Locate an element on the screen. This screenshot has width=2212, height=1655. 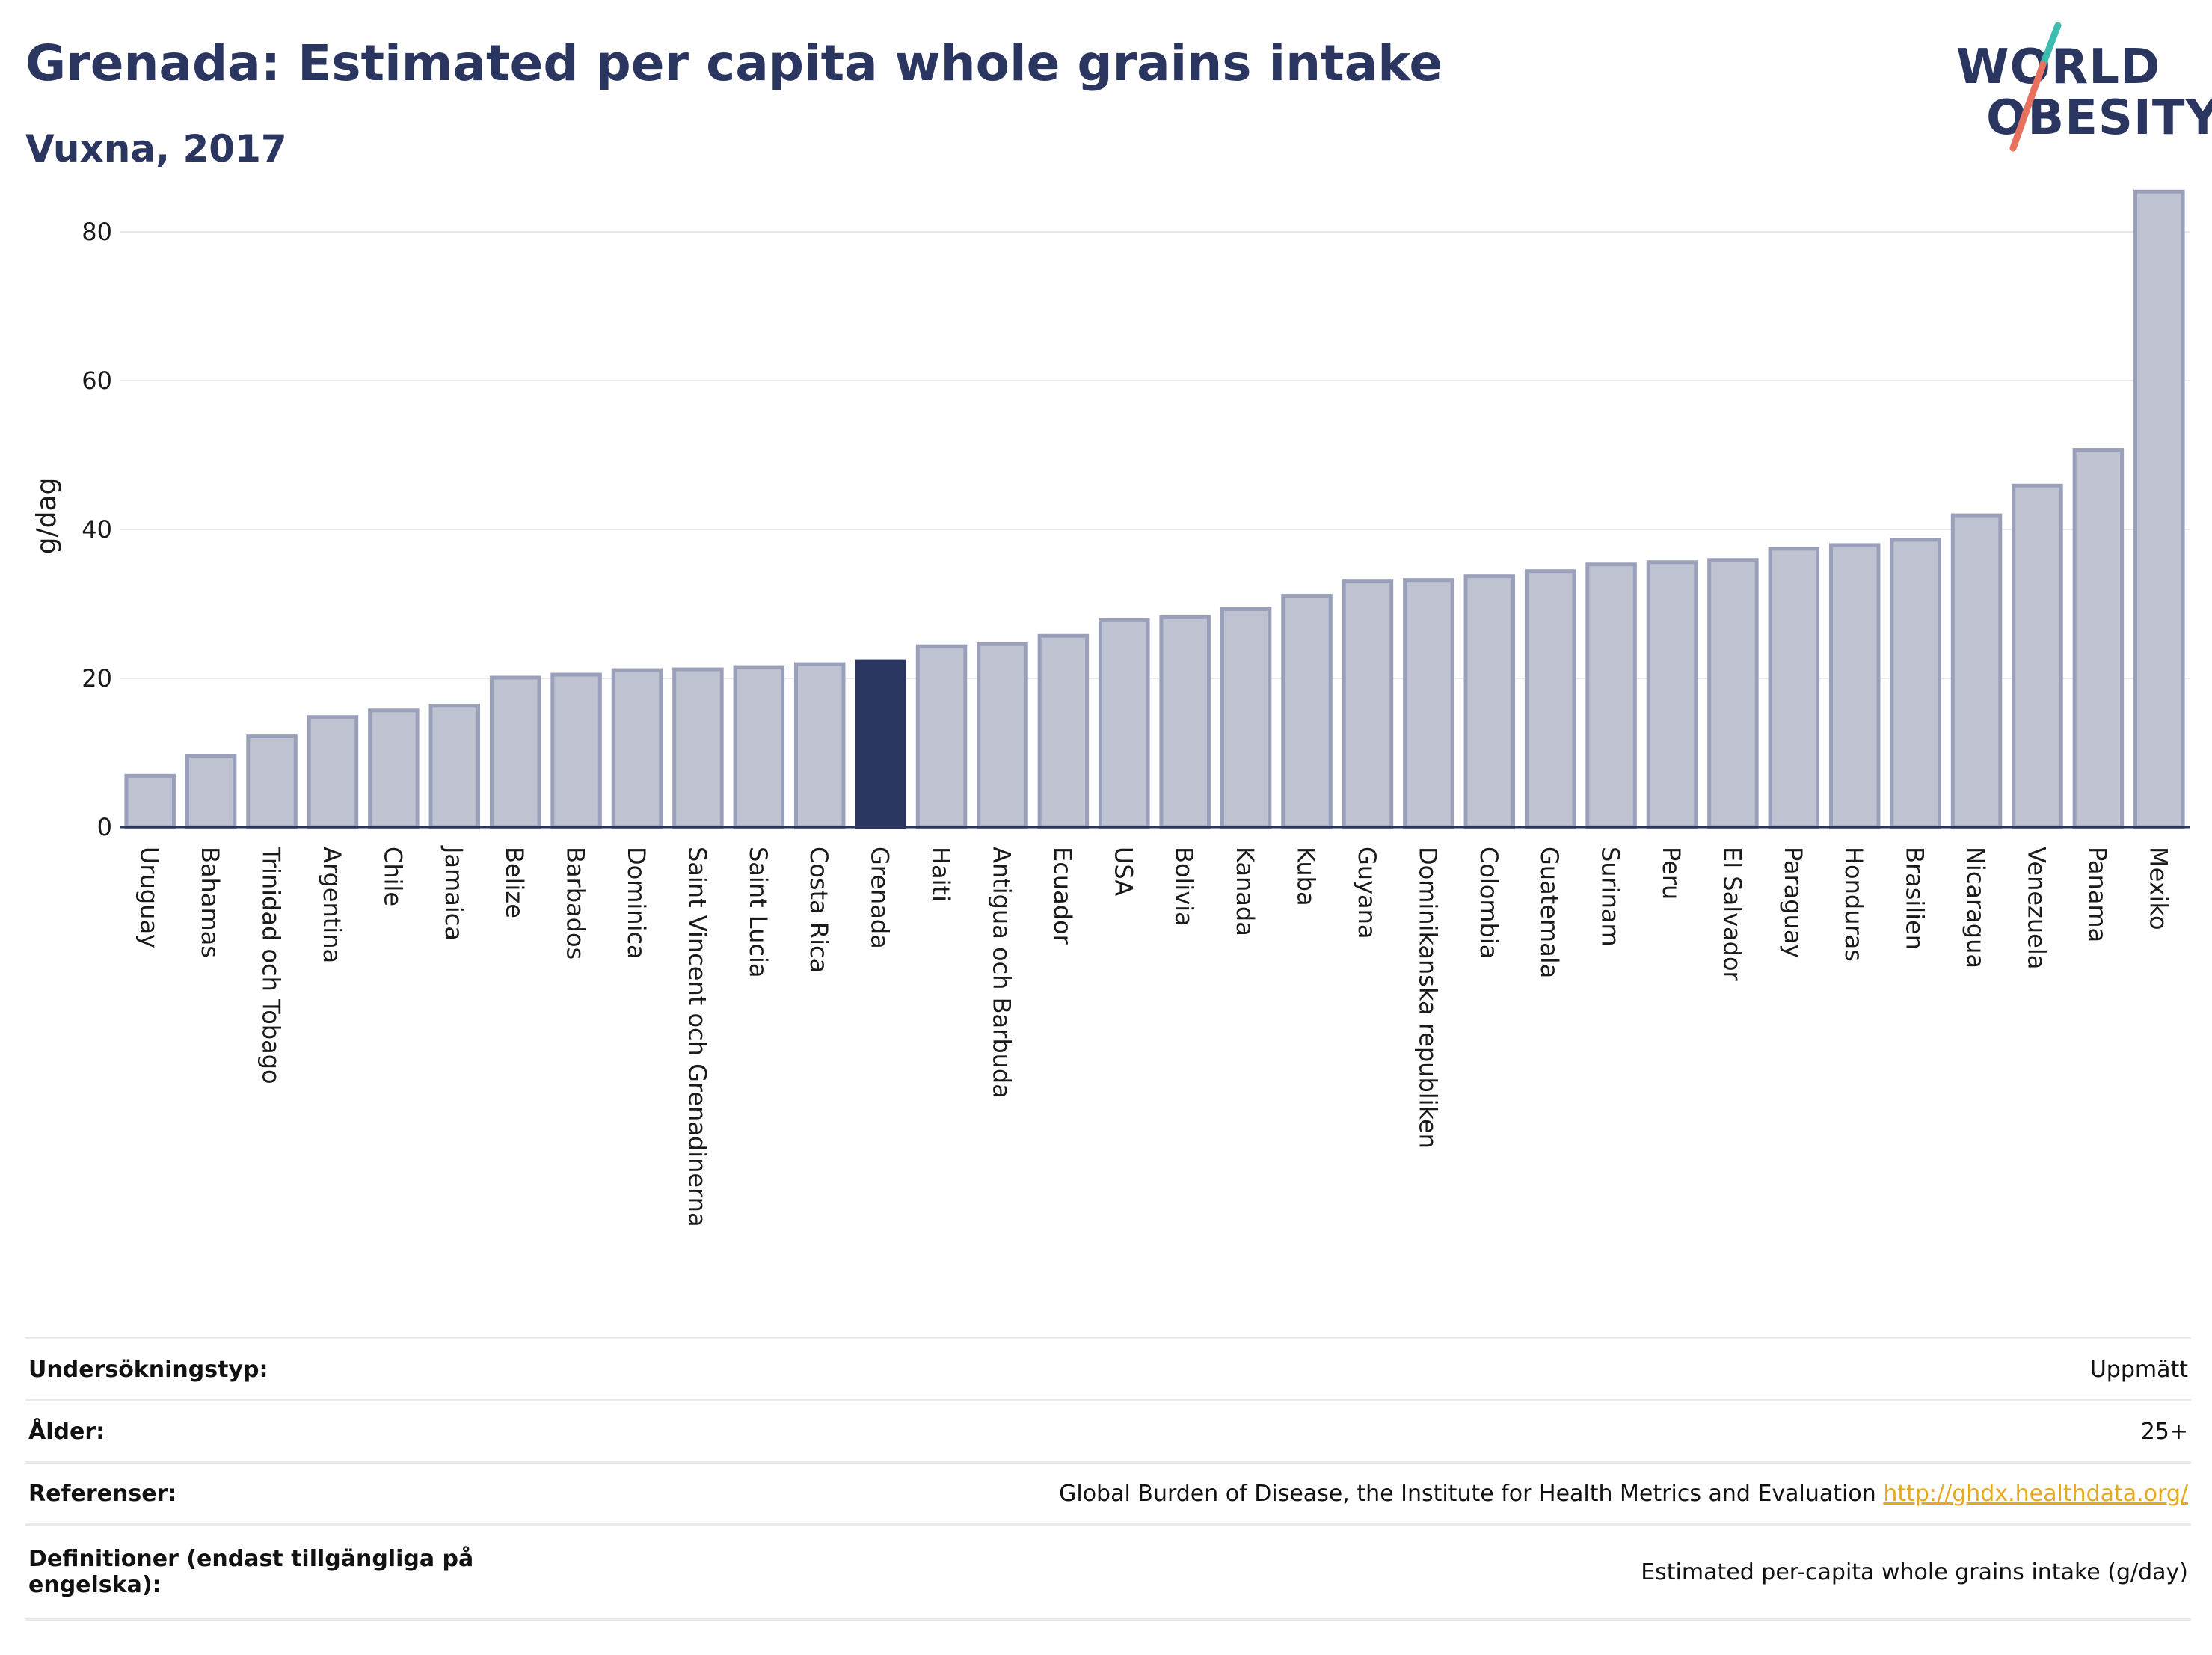
x-tick-label: Surinam is located at coordinates (1611, 897).